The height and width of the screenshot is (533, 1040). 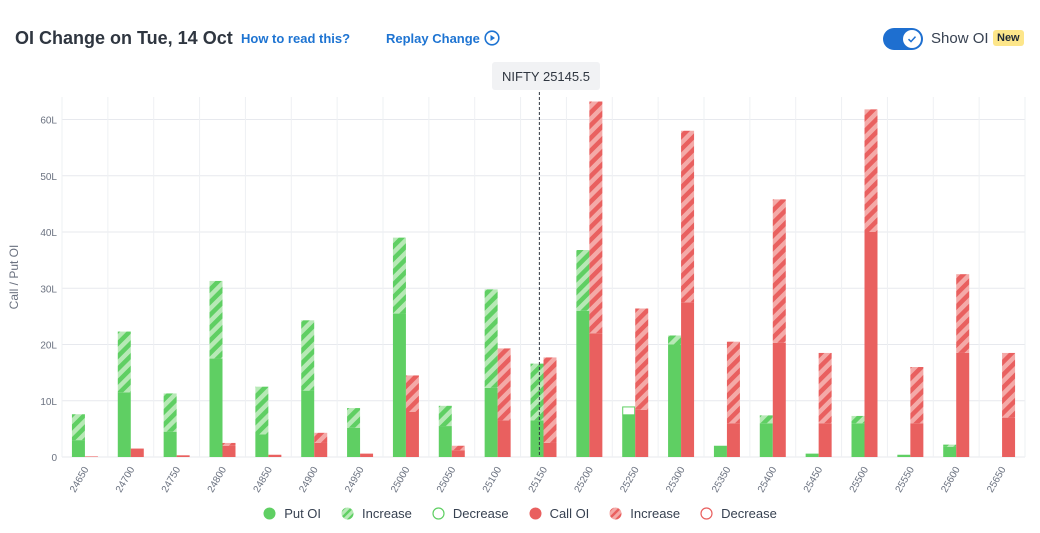 I want to click on x-tick-label: 24700, so click(x=126, y=480).